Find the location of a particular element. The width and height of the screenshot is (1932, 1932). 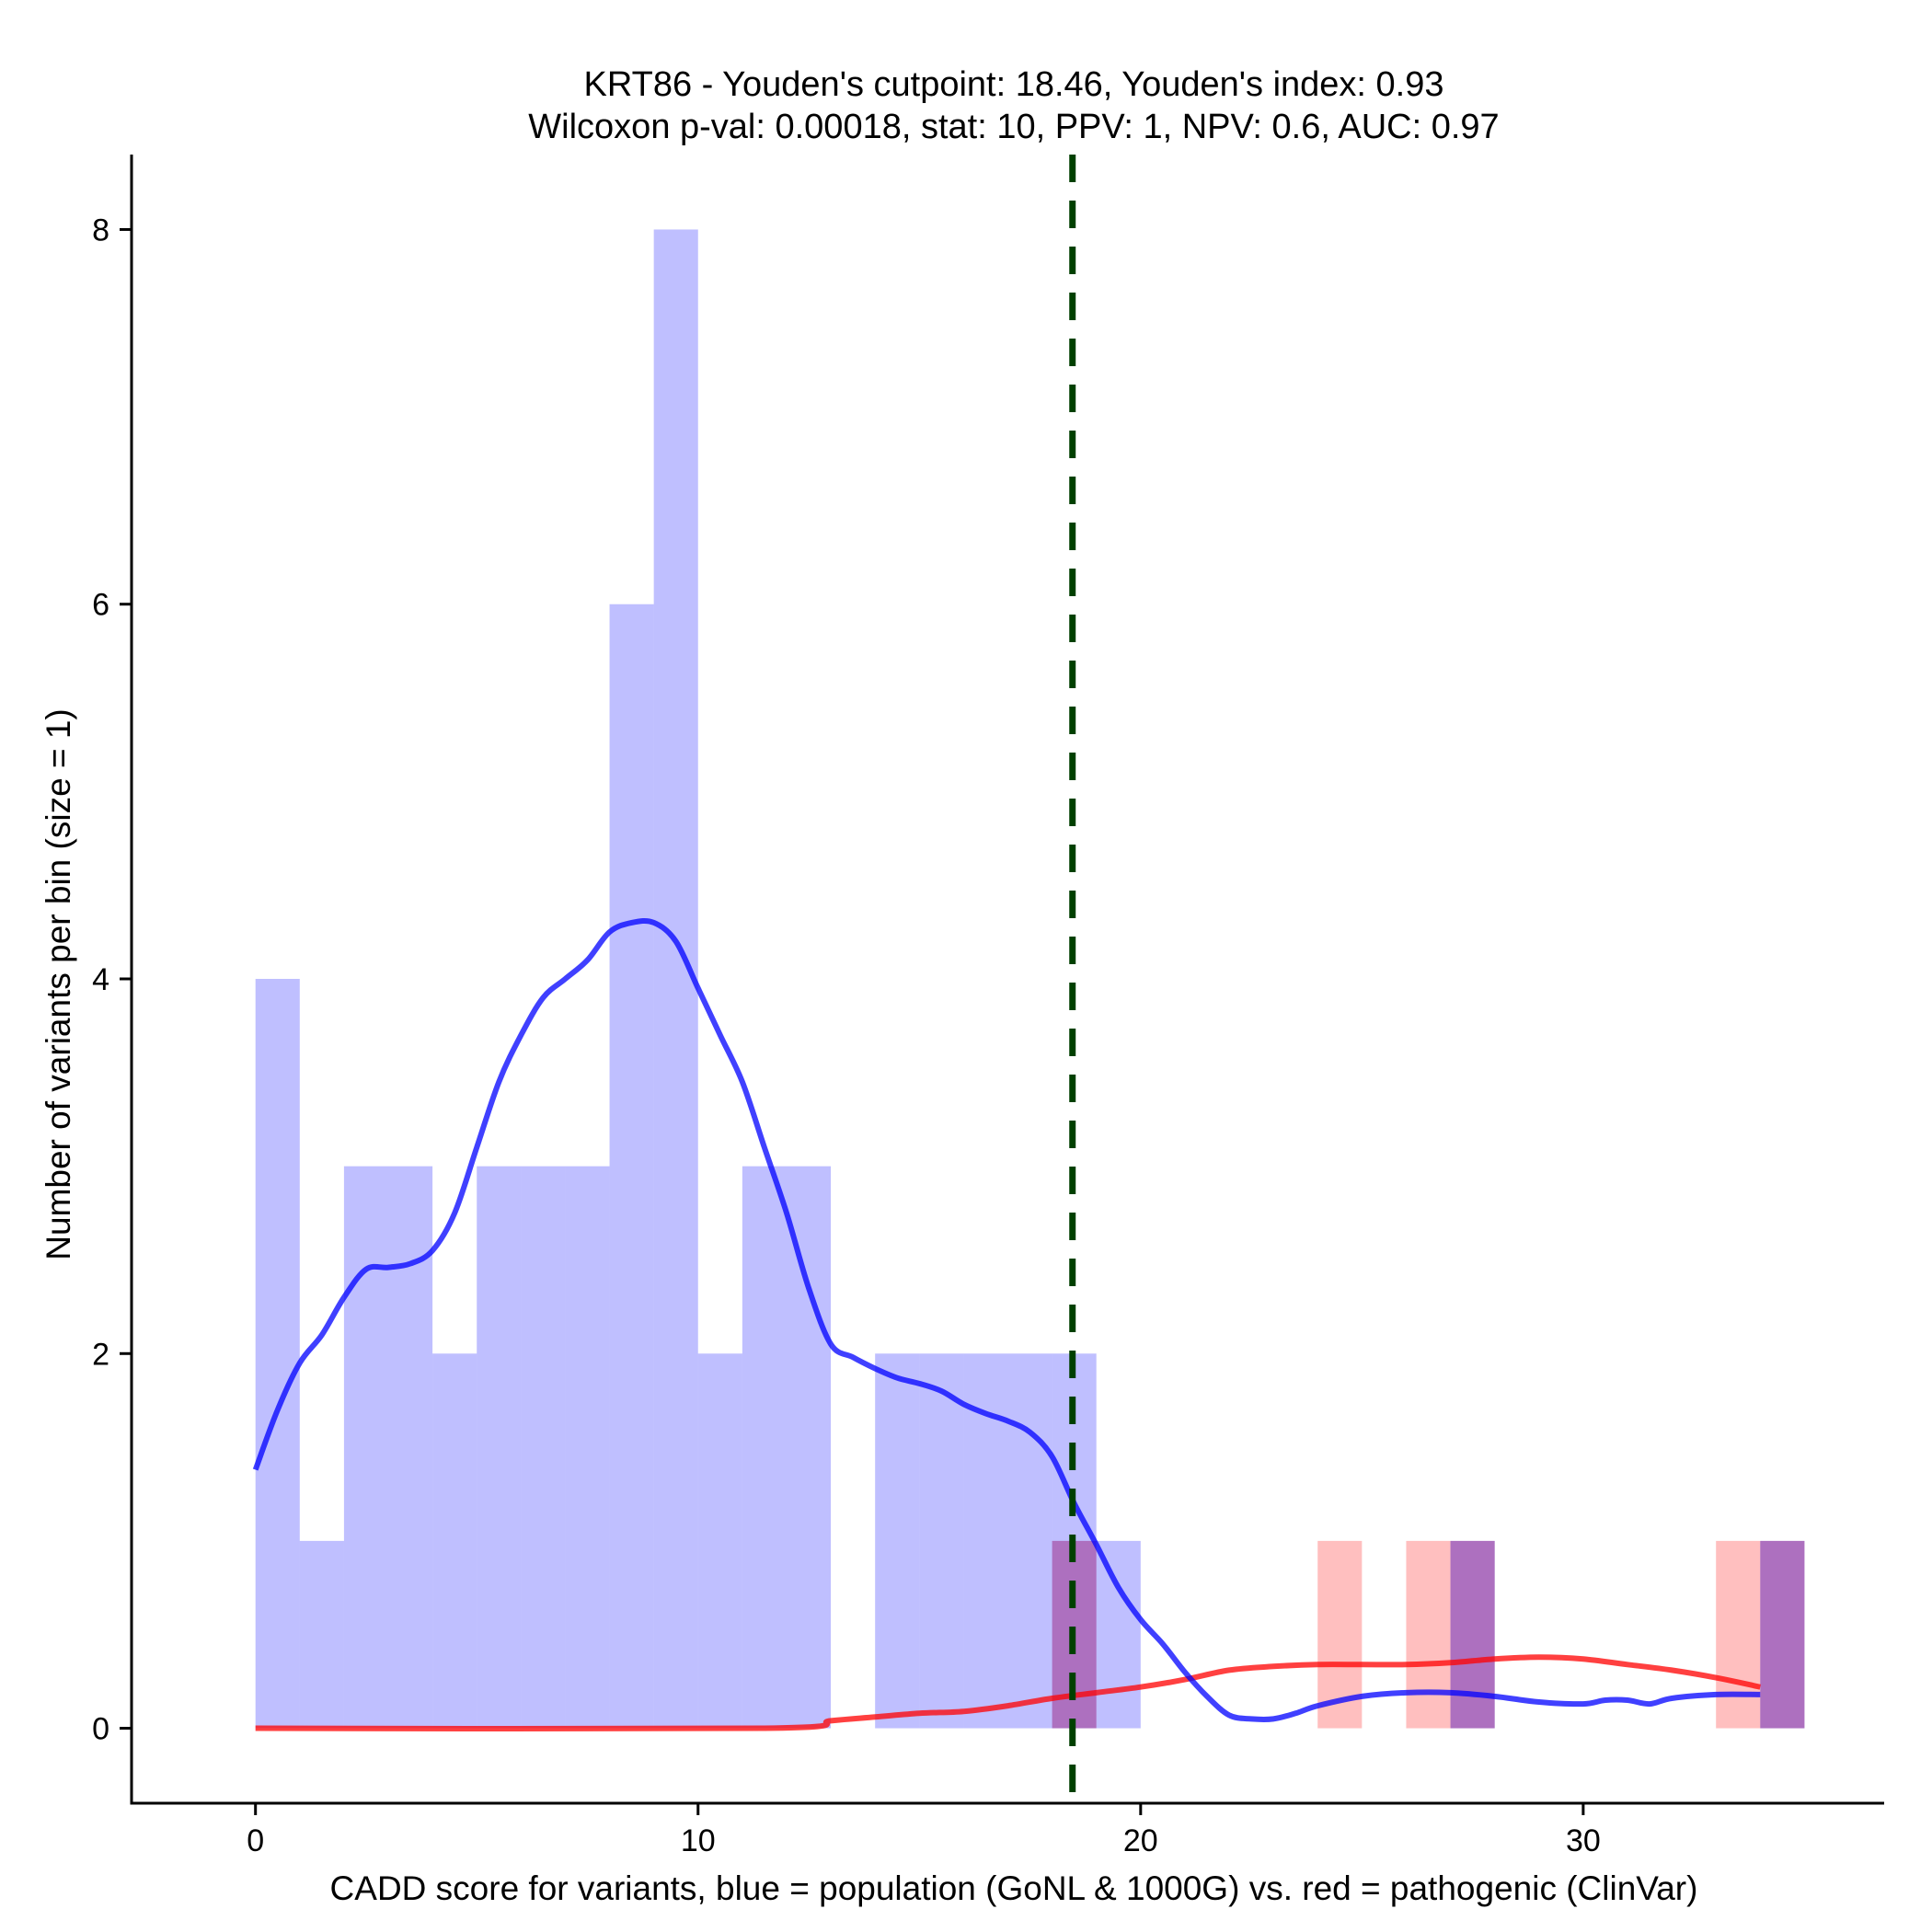

x-axis-ticks: 0 10 20 30 is located at coordinates (924, 1830).